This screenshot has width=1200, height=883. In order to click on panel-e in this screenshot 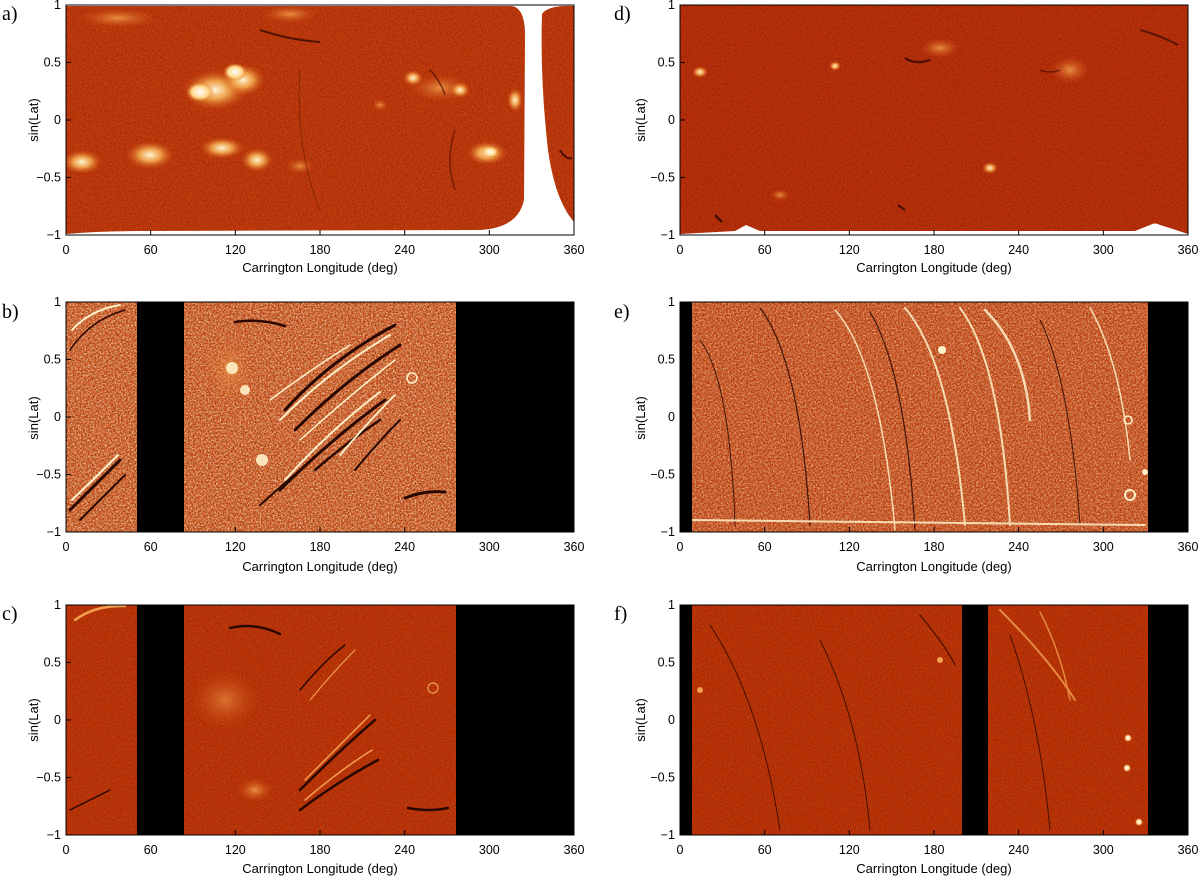, I will do `click(934, 417)`.